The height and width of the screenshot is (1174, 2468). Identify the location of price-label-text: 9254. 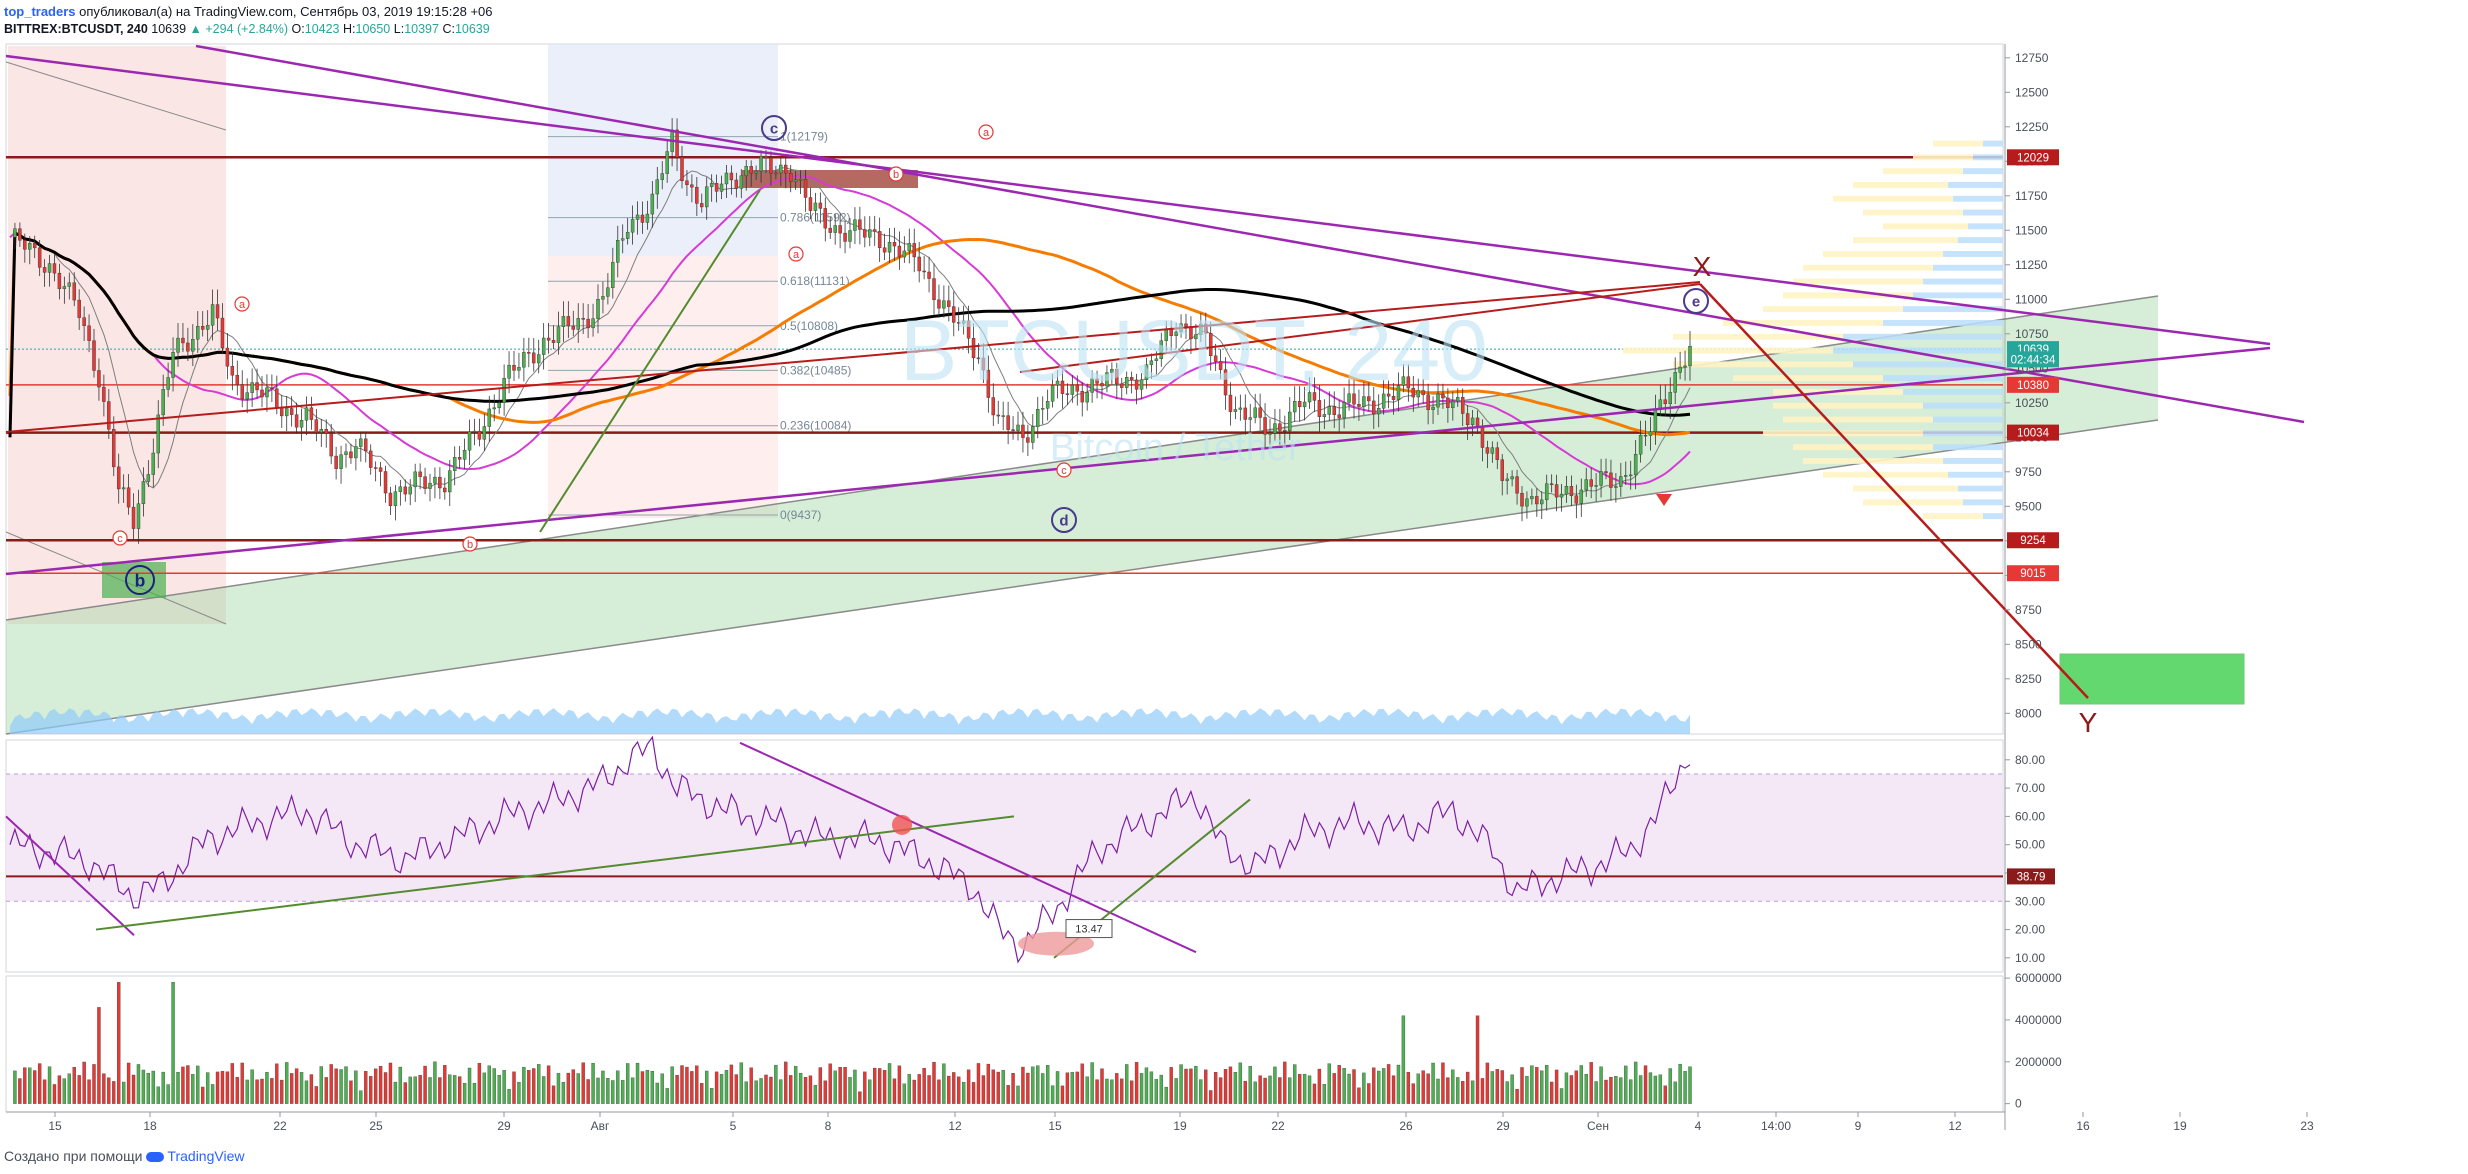
(2033, 541).